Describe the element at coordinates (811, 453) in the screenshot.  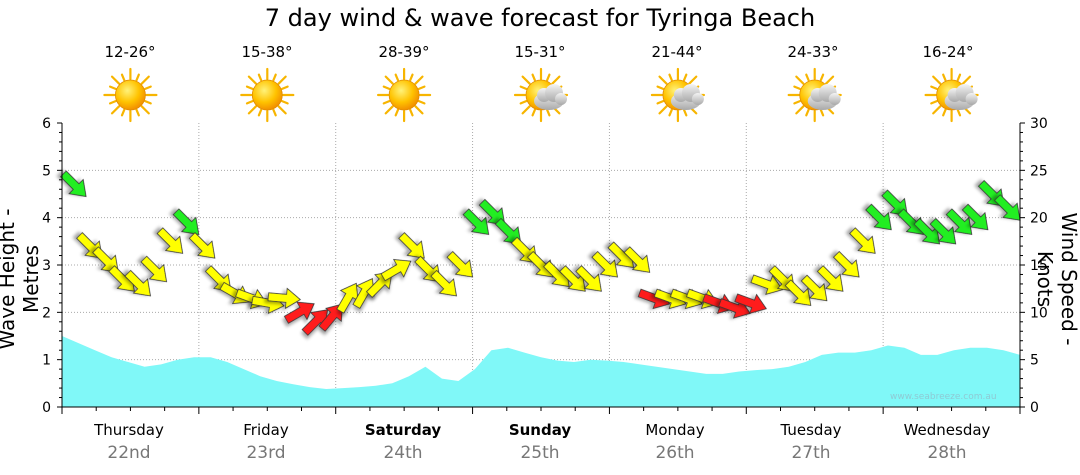
I see `day-date-tuesday: 27th` at that location.